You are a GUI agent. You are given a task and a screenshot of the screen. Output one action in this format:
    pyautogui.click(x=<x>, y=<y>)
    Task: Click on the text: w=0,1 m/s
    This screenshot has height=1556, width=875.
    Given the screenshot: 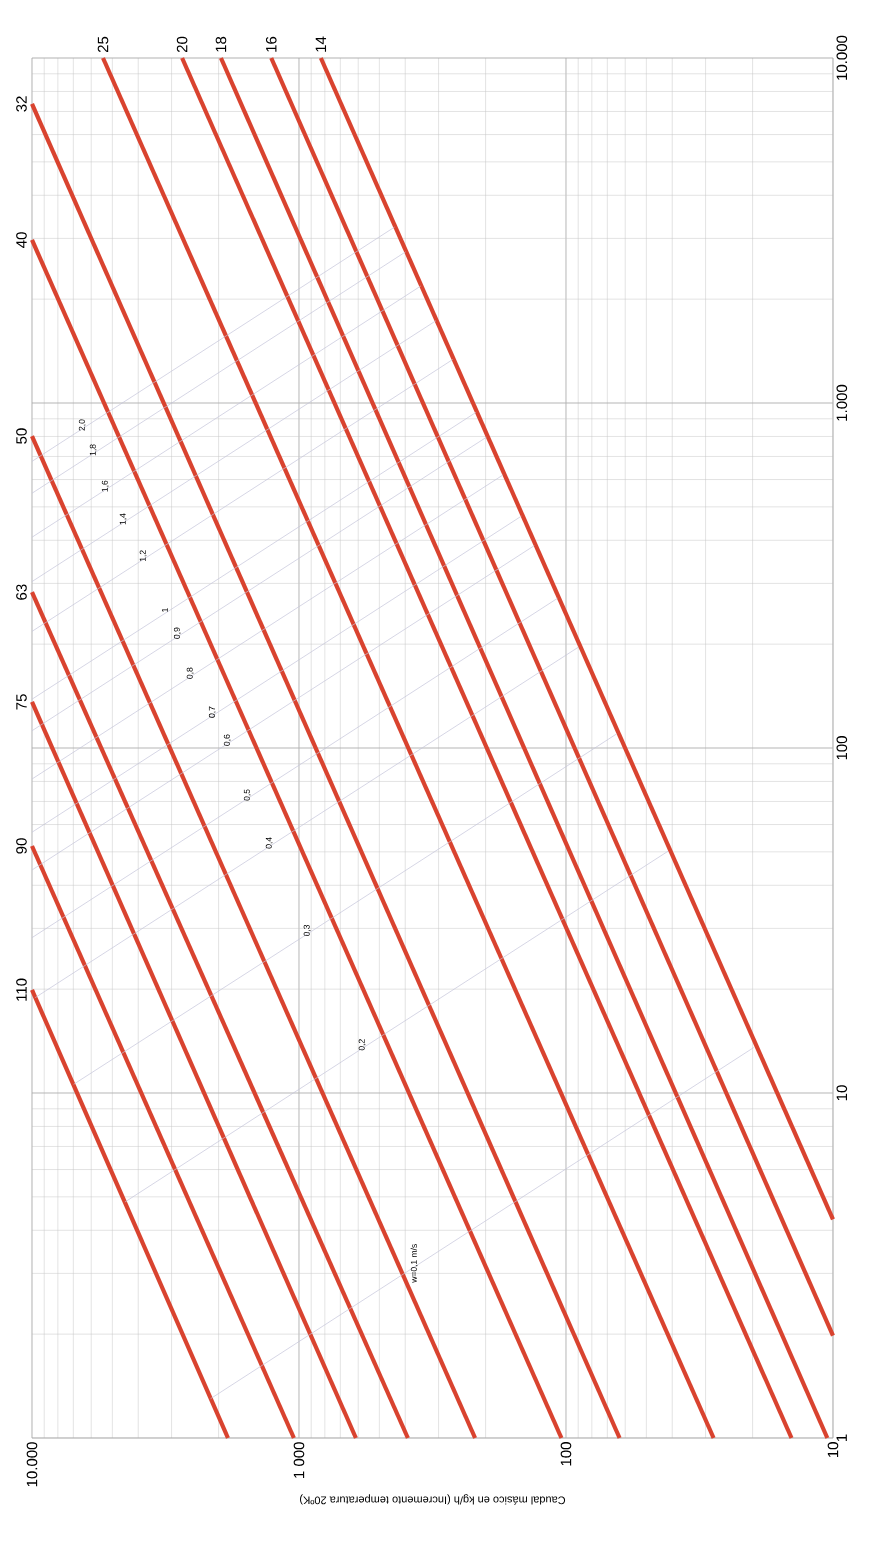 What is the action you would take?
    pyautogui.click(x=414, y=1263)
    